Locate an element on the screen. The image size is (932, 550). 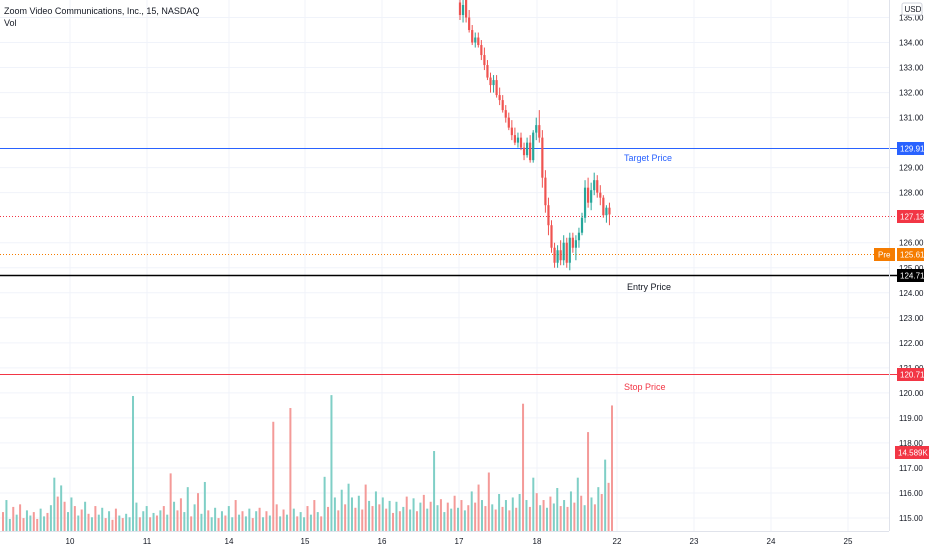
volume-tag is located at coordinates (912, 452).